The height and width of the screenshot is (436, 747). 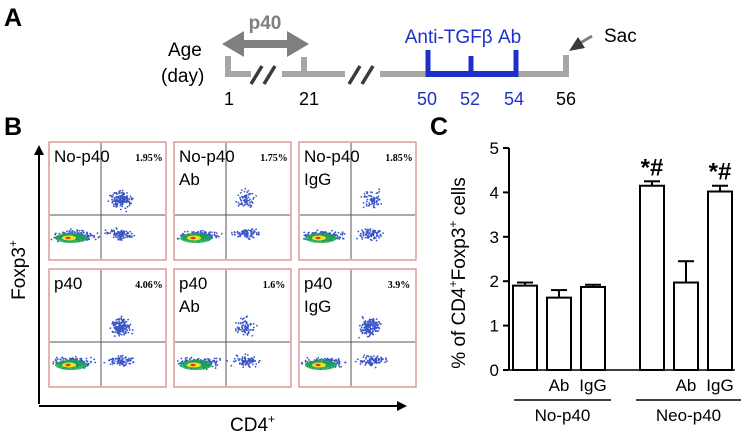 I want to click on panel-label-b: B, so click(x=13, y=127).